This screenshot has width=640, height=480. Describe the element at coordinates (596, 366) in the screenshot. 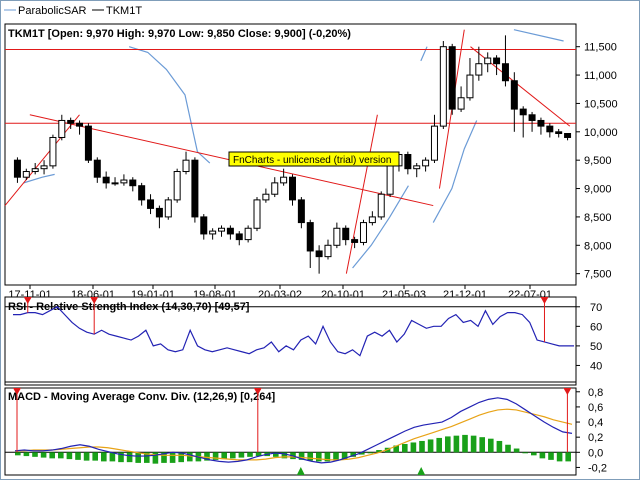

I see `rsi-y-tick-label: 40` at that location.